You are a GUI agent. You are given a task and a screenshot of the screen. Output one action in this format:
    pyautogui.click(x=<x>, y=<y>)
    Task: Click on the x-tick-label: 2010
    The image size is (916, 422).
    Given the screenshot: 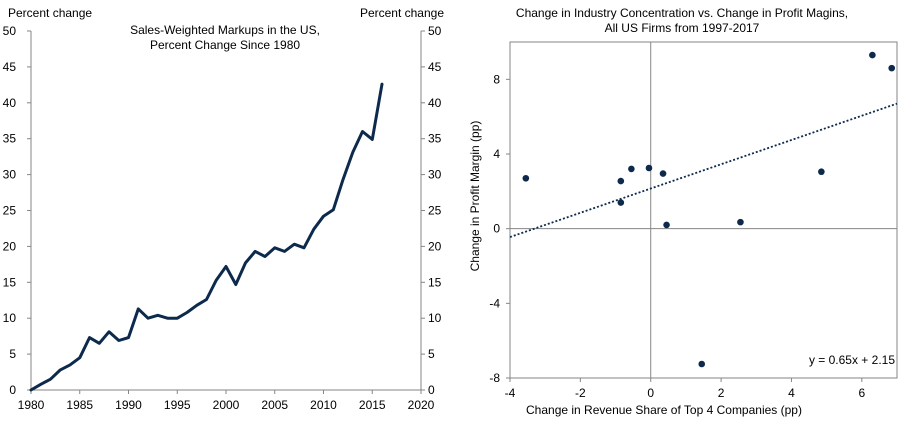 What is the action you would take?
    pyautogui.click(x=323, y=405)
    